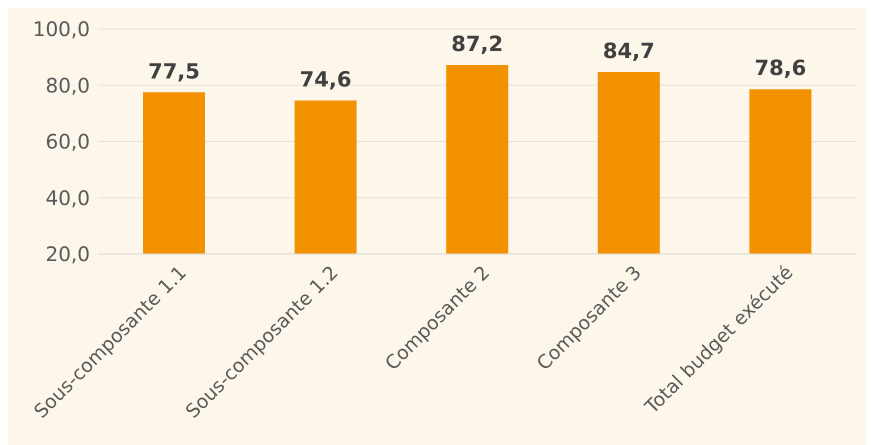  I want to click on data-label: 84,7, so click(628, 51).